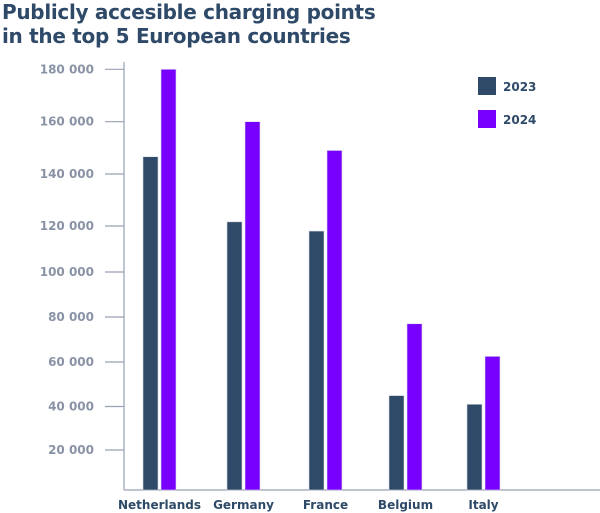  What do you see at coordinates (487, 119) in the screenshot?
I see `legend-swatch-2024` at bounding box center [487, 119].